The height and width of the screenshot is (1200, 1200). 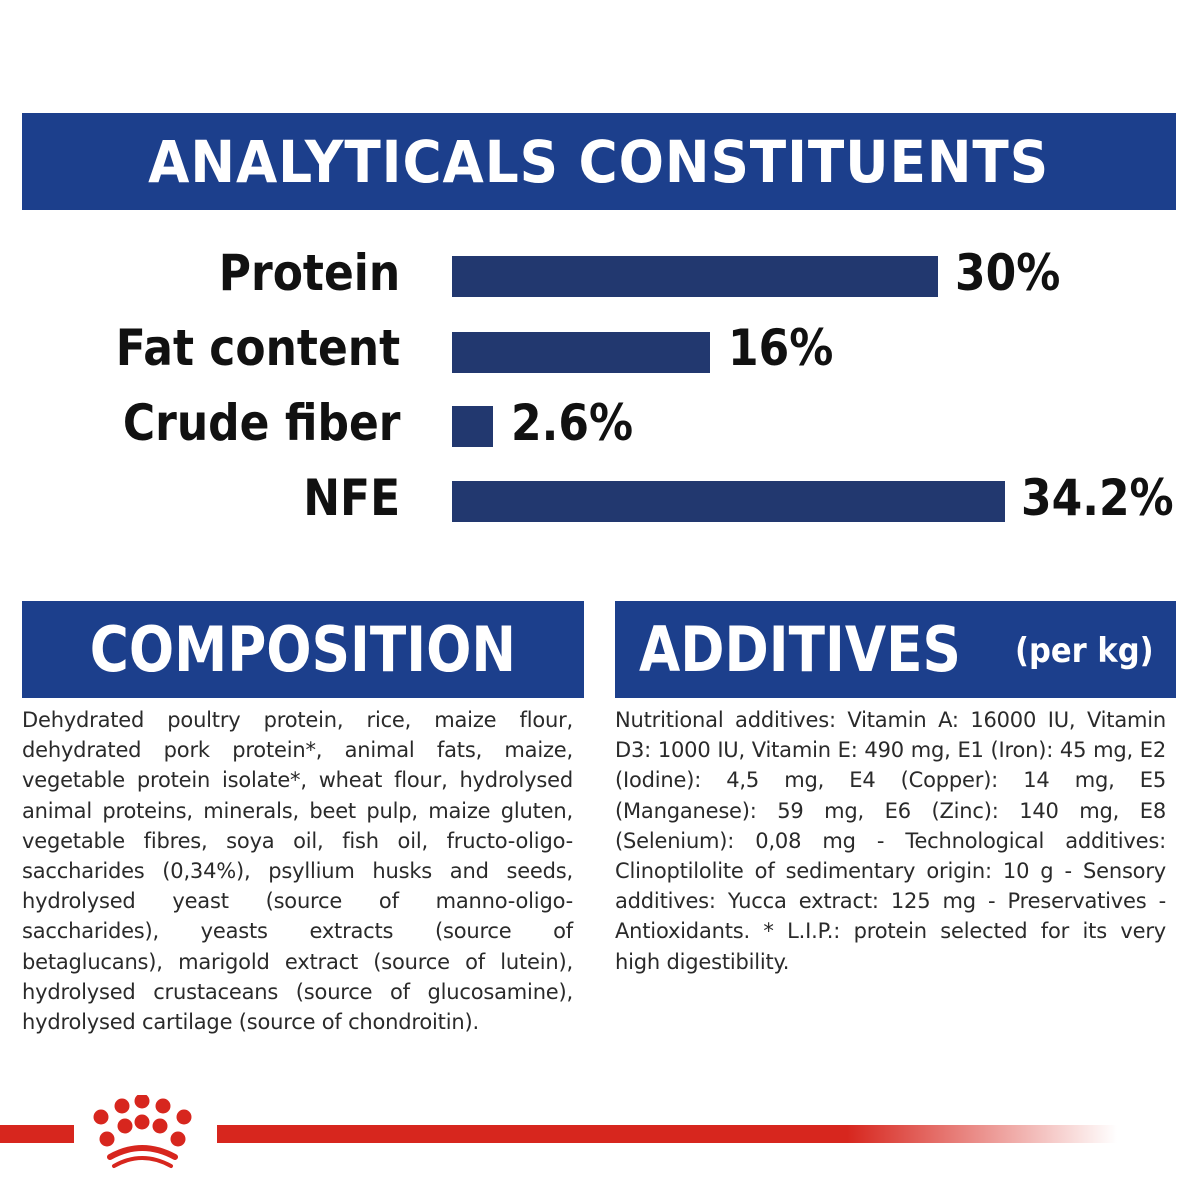 I want to click on analytical-constituents-banner: ANALYTICALS CONSTITUENTS, so click(x=599, y=161).